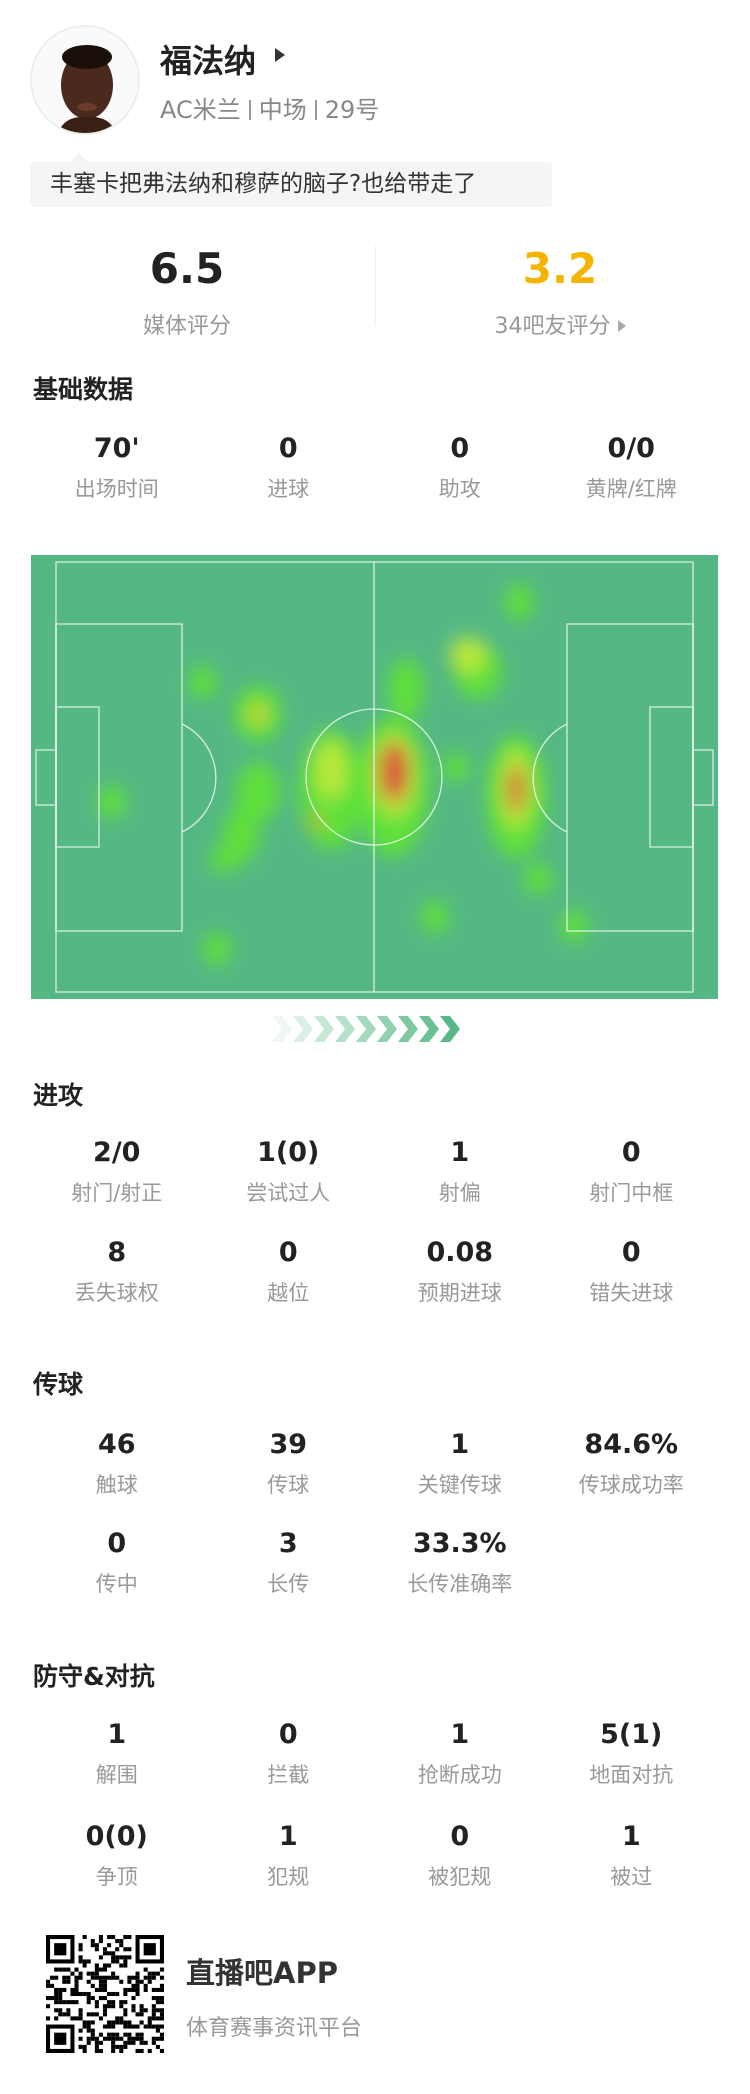 The image size is (750, 2094). I want to click on stat-cell: 1 被过, so click(632, 1856).